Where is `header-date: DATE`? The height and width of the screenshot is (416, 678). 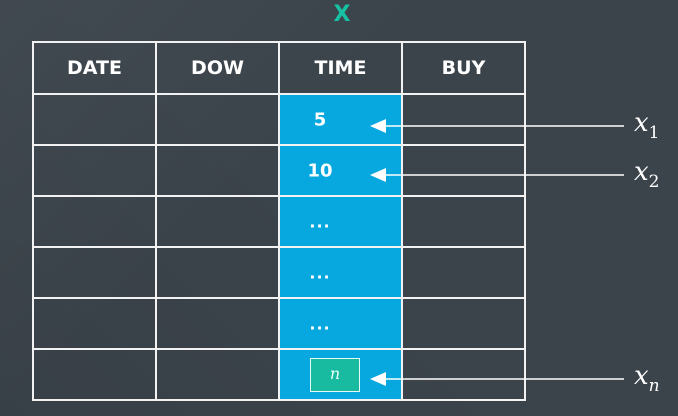 header-date: DATE is located at coordinates (94, 68).